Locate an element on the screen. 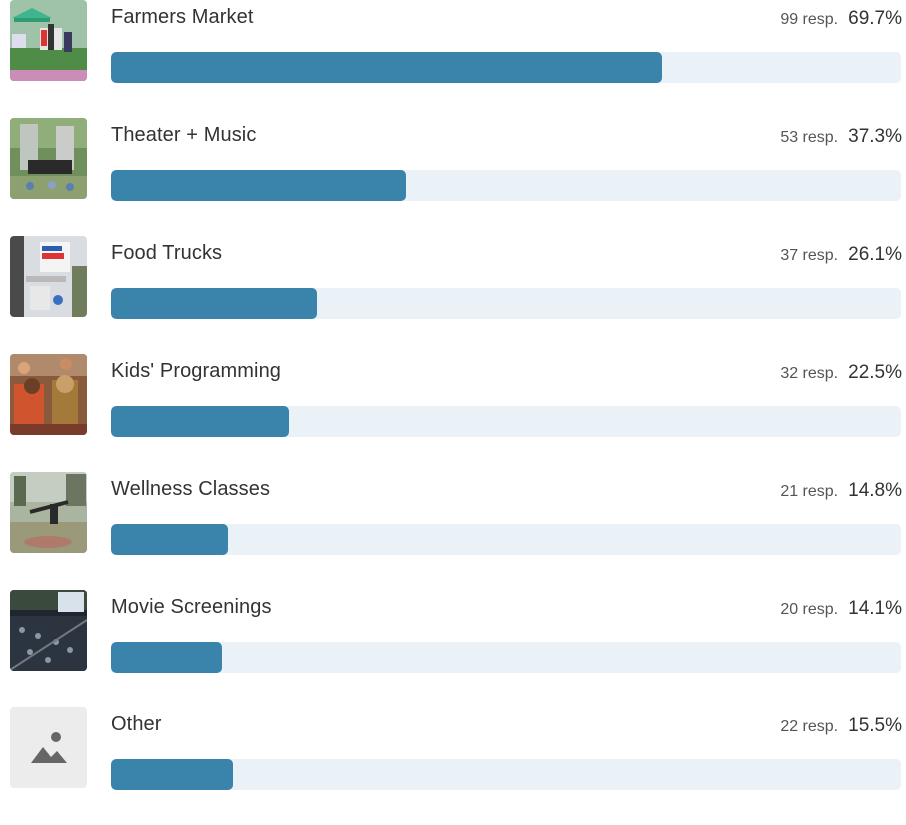 Image resolution: width=906 pixels, height=825 pixels. result-stats: 22 resp. 15.5% is located at coordinates (841, 726).